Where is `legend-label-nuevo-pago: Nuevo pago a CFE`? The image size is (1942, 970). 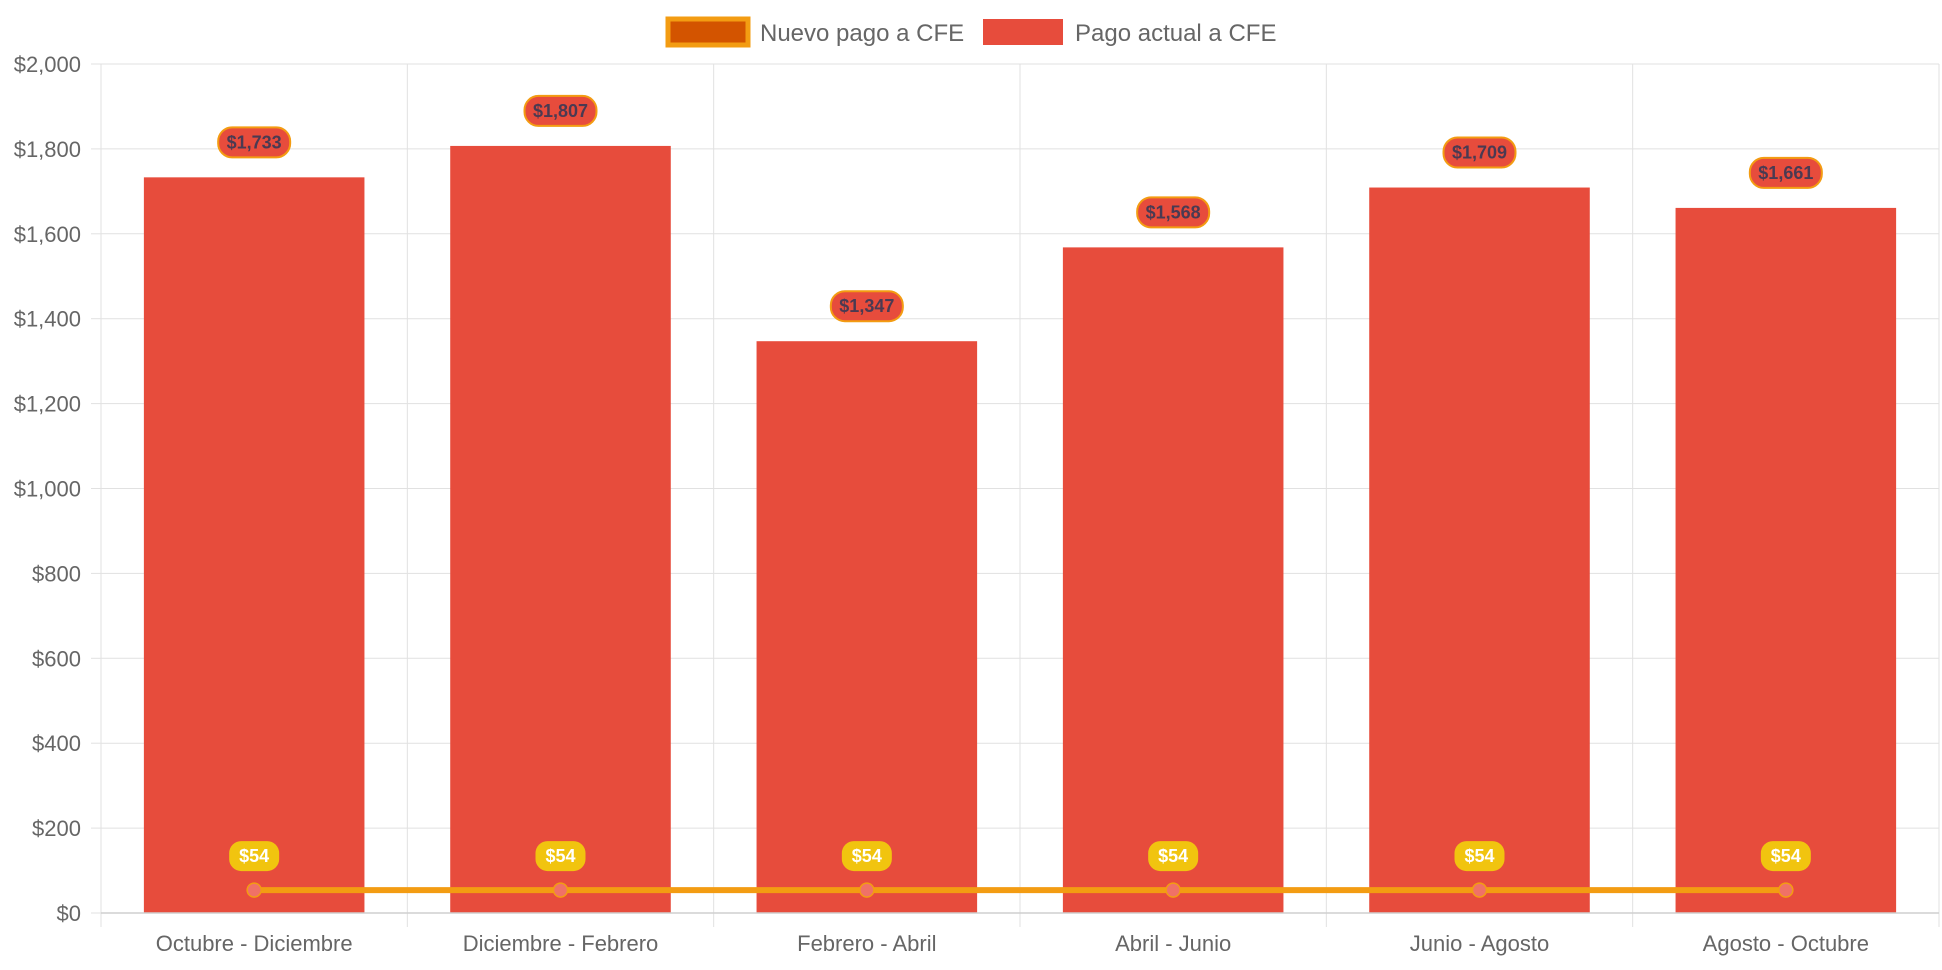 legend-label-nuevo-pago: Nuevo pago a CFE is located at coordinates (862, 33).